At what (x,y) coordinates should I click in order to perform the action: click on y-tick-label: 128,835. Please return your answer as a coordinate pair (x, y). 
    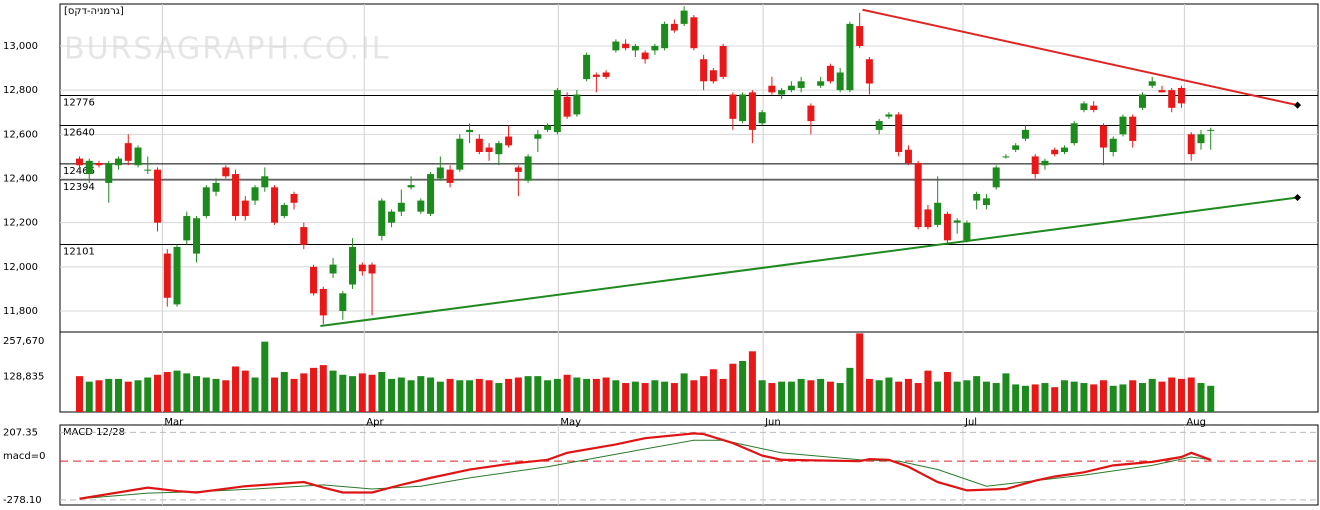
    Looking at the image, I should click on (23, 376).